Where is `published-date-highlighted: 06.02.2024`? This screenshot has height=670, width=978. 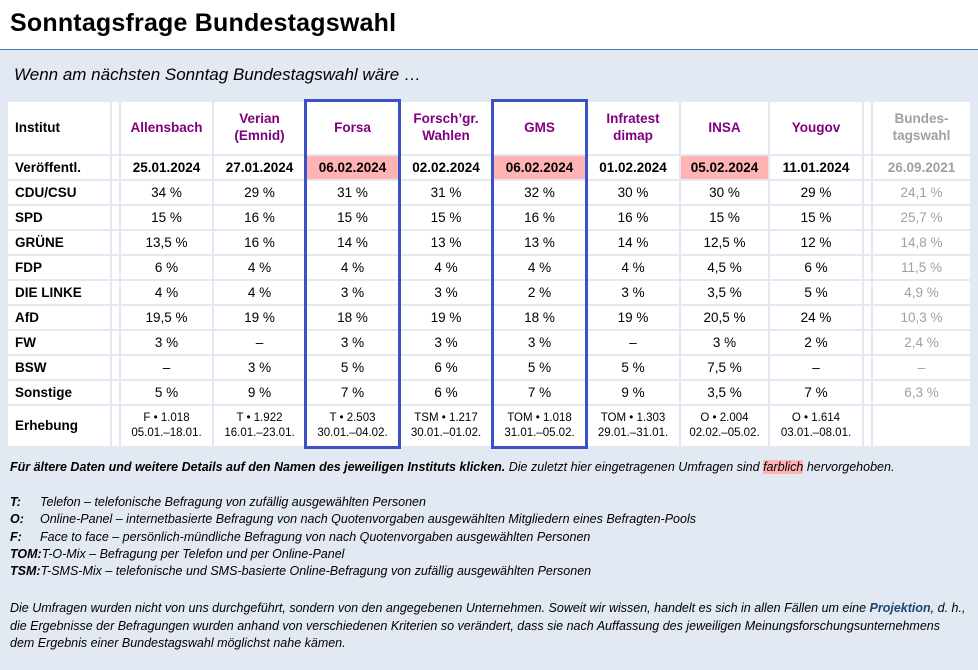
published-date-highlighted: 06.02.2024 is located at coordinates (352, 167).